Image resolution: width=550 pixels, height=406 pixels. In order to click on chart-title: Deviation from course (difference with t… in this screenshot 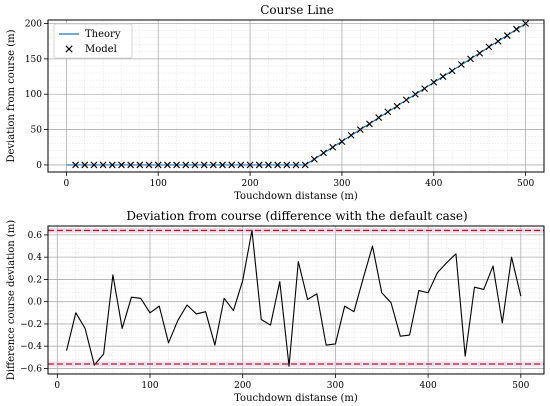, I will do `click(296, 216)`.